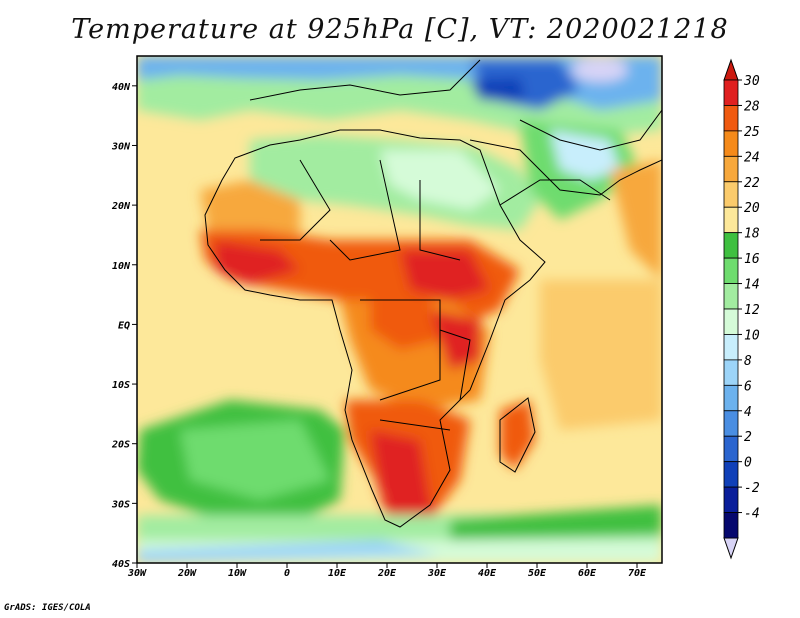 The image size is (800, 618). Describe the element at coordinates (752, 514) in the screenshot. I see `colorbar-label: -4` at that location.